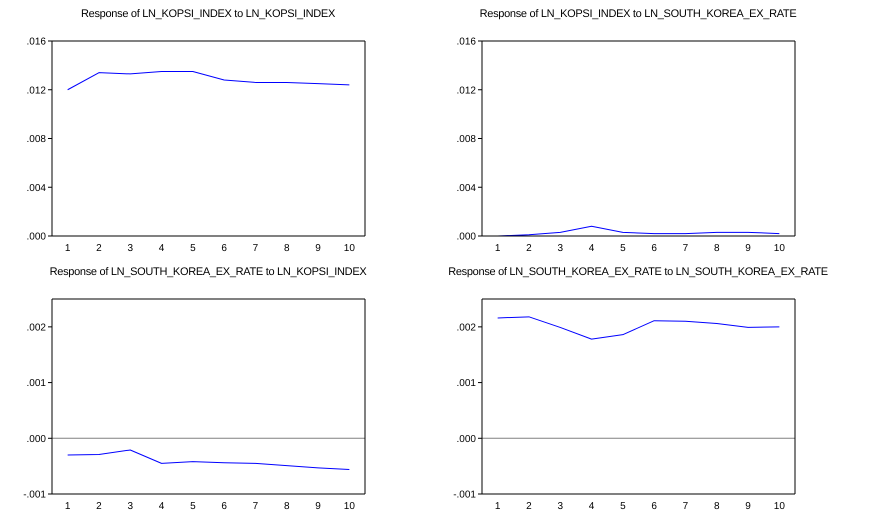  What do you see at coordinates (638, 273) in the screenshot?
I see `chart-title: Response of LN_SOUTH_KOREA_EX_RATE to LN_SOUTH_KOREA_EX_RATE` at bounding box center [638, 273].